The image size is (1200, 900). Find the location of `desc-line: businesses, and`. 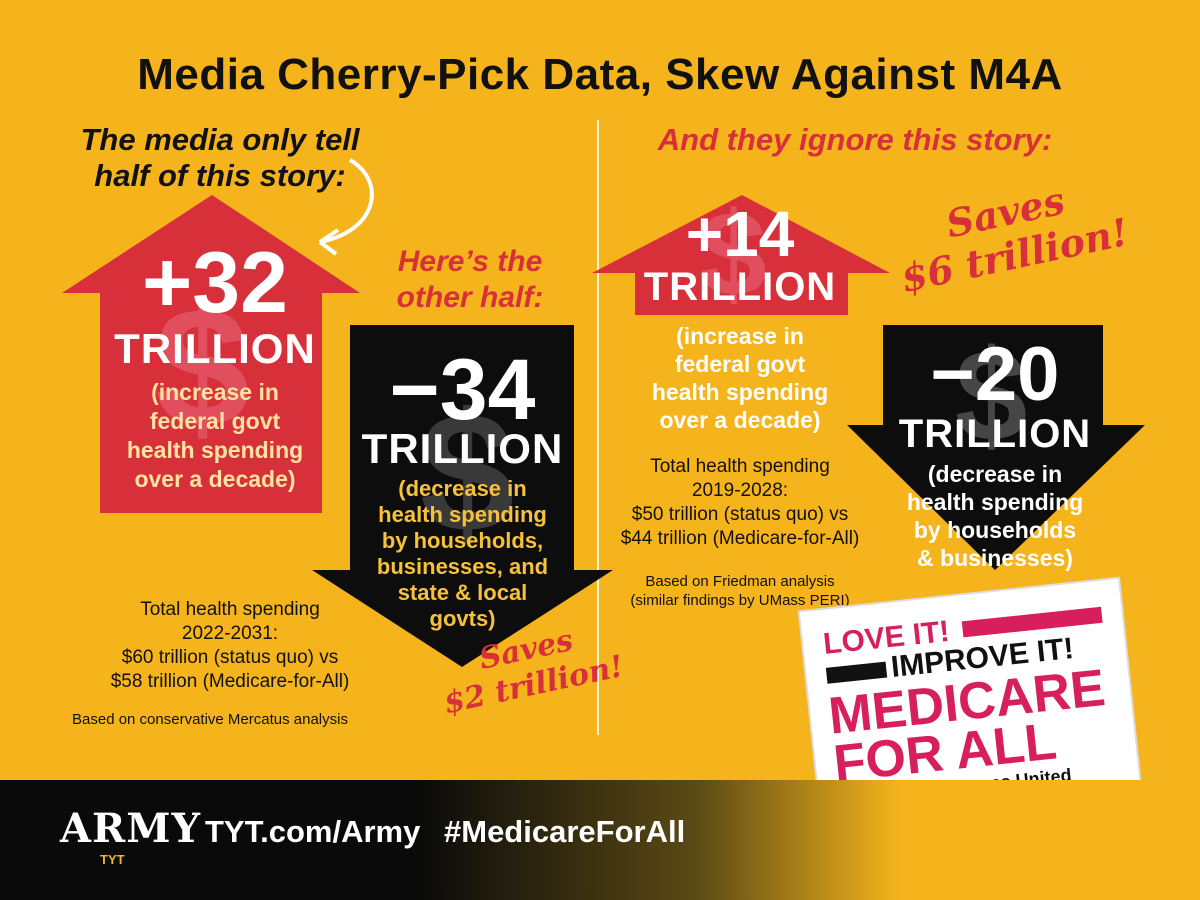

desc-line: businesses, and is located at coordinates (462, 566).